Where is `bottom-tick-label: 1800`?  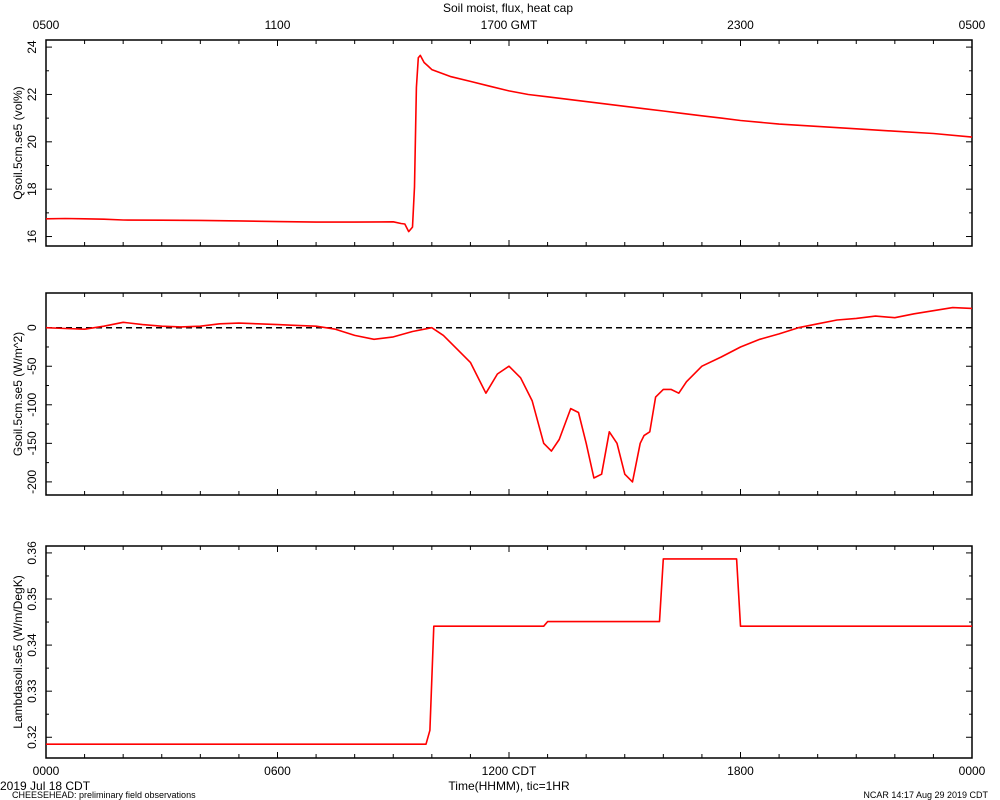 bottom-tick-label: 1800 is located at coordinates (740, 771).